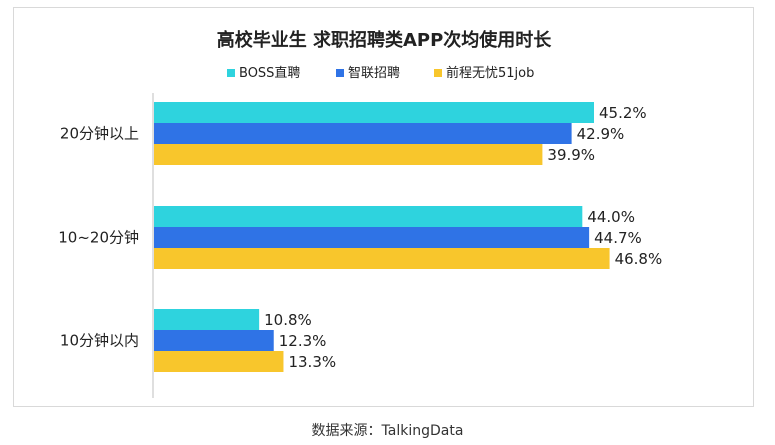 The height and width of the screenshot is (445, 775). Describe the element at coordinates (601, 134) in the screenshot. I see `data-label-1-2: 42.9%` at that location.